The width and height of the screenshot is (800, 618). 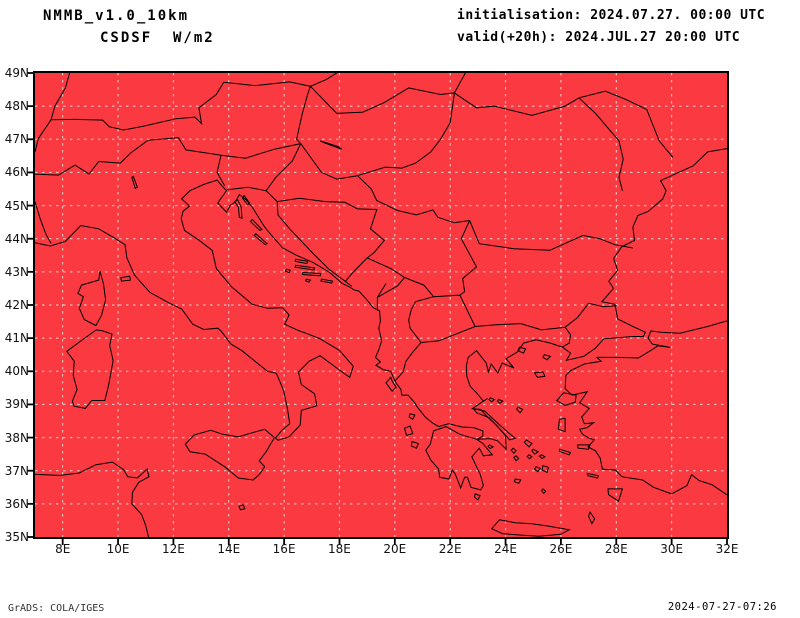 I want to click on lon-label: 14E, so click(x=229, y=549).